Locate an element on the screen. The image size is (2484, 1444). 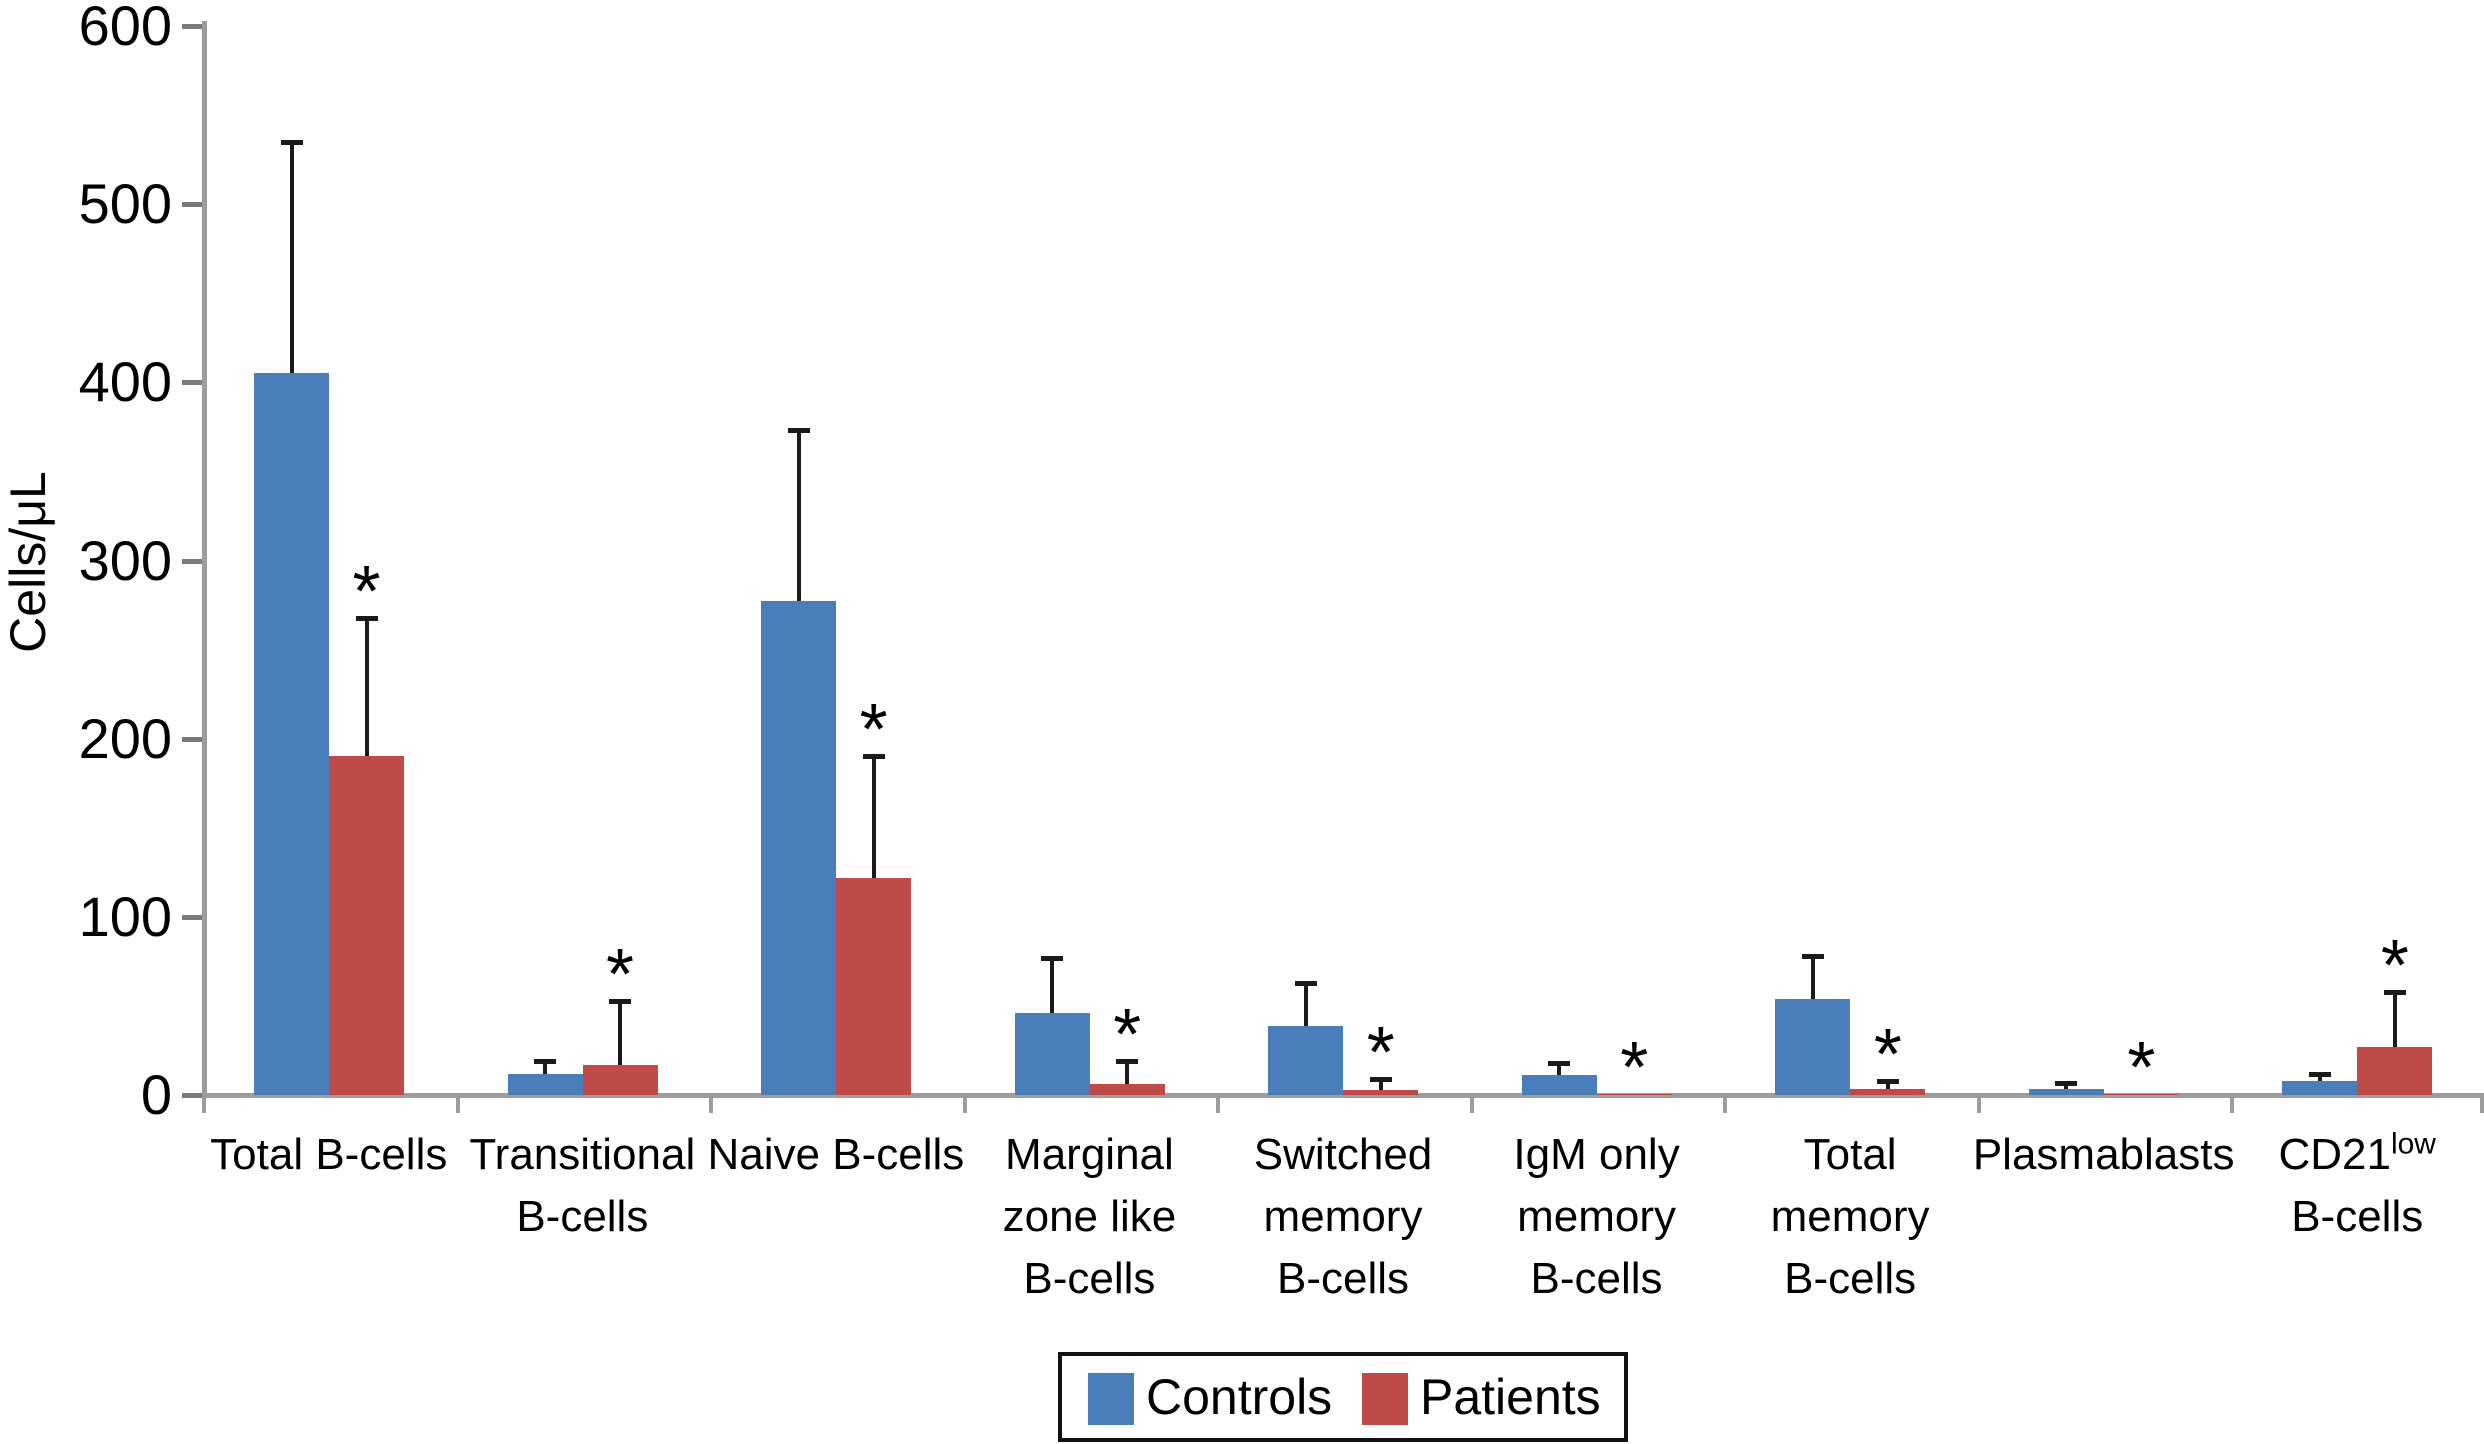
category-label: Transitional B-cells is located at coordinates (582, 1186).